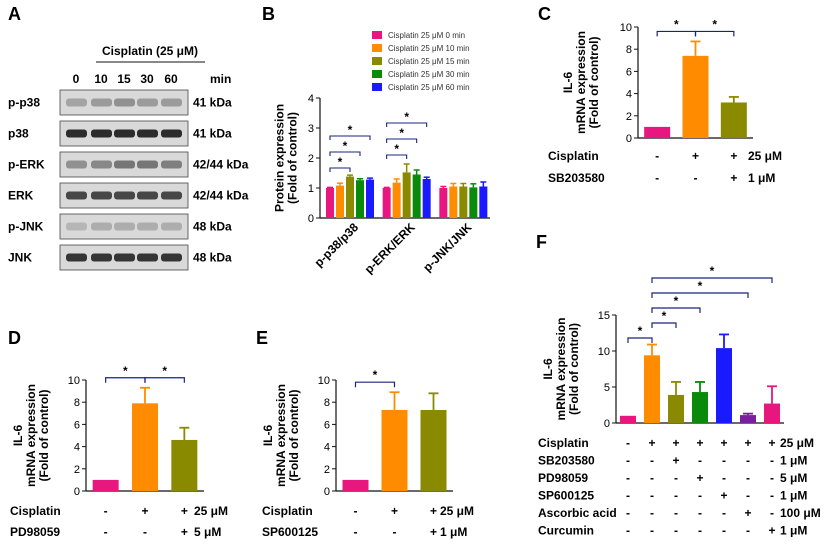  I want to click on treatment-label: PD98059, so click(563, 478).